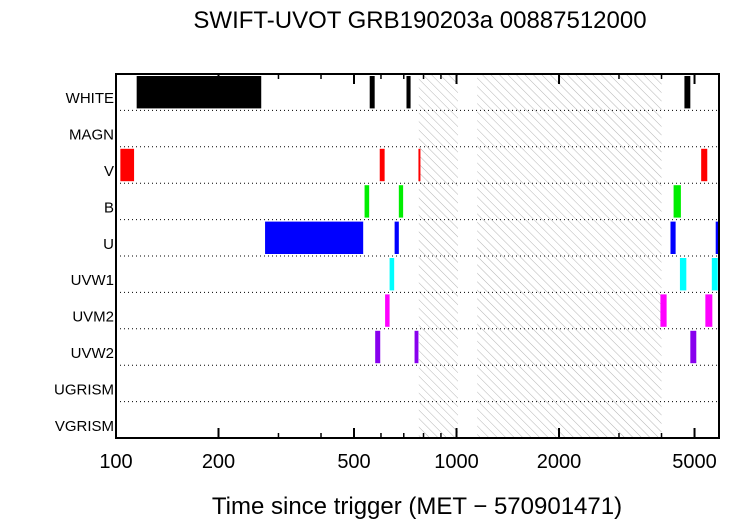  Describe the element at coordinates (456, 462) in the screenshot. I see `x-tick-label-1000: 1000` at that location.